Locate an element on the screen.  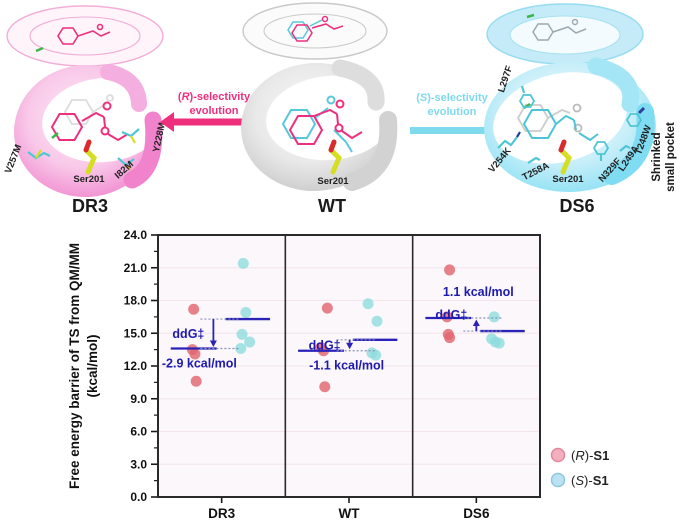
ds6-stick-t248w-ring is located at coordinates (634, 120).